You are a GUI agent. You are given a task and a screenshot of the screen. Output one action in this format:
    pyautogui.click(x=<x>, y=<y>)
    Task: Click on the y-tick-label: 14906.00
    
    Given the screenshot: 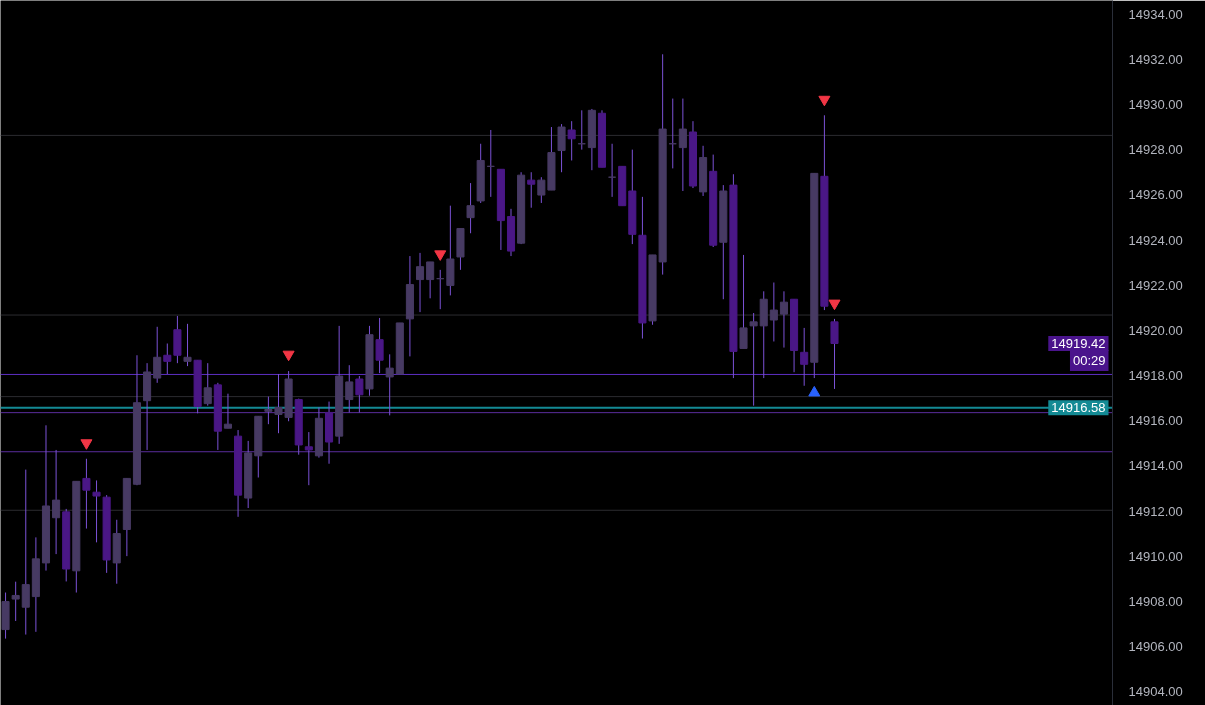 What is the action you would take?
    pyautogui.click(x=1155, y=647)
    